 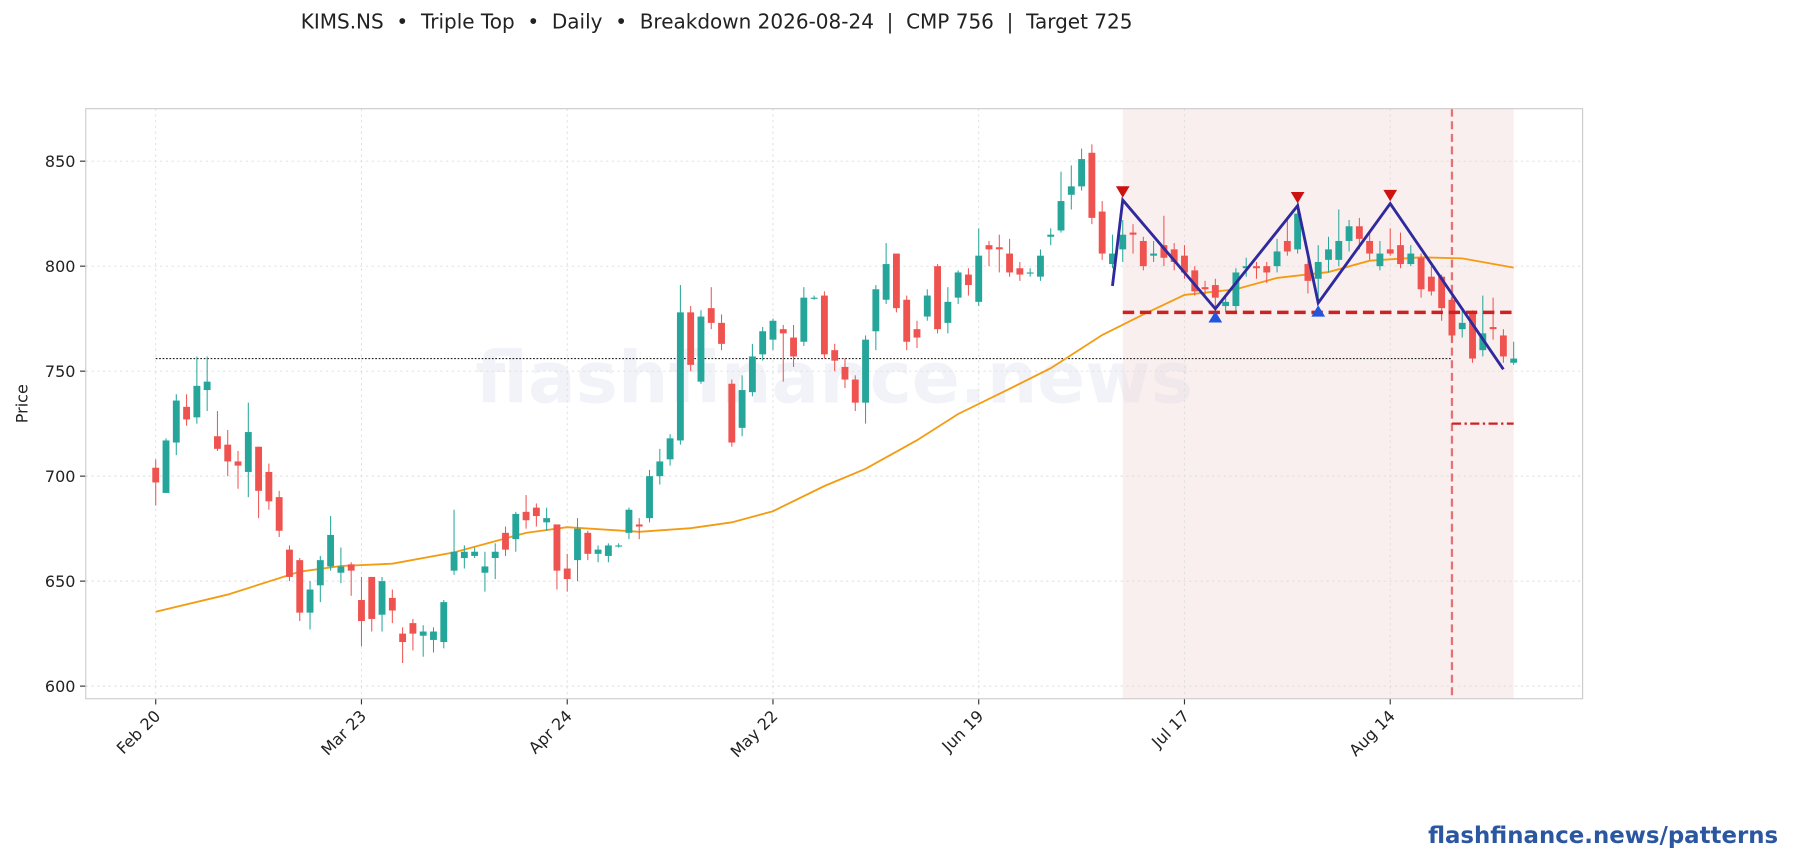 I want to click on pattern-zigzag, so click(x=1308, y=283).